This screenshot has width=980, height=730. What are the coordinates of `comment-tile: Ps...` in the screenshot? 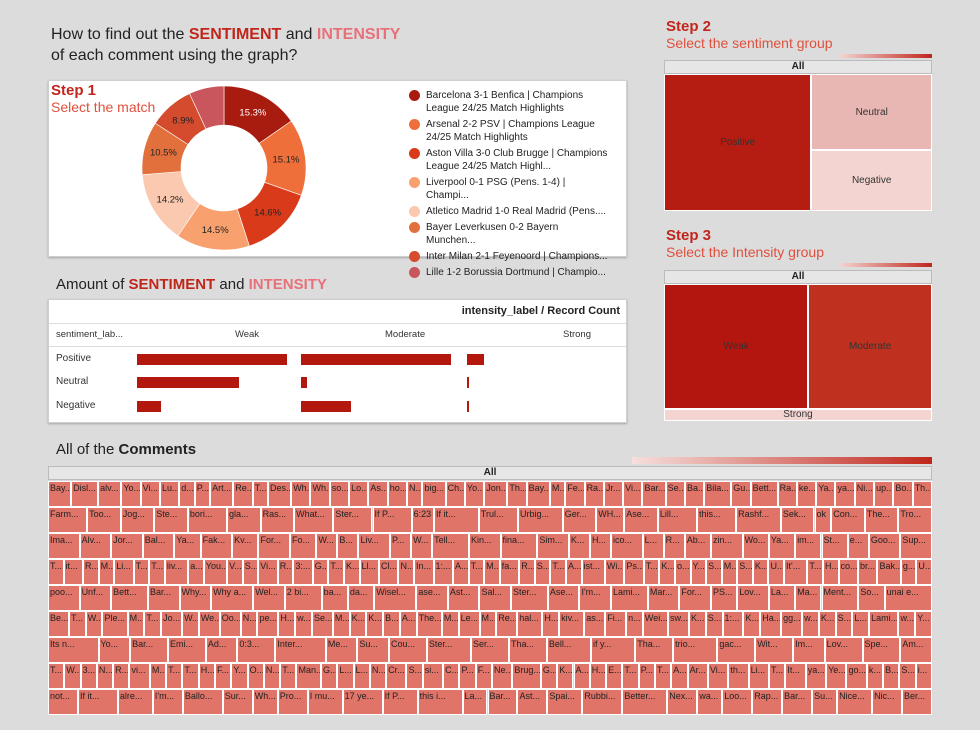 It's located at (634, 572).